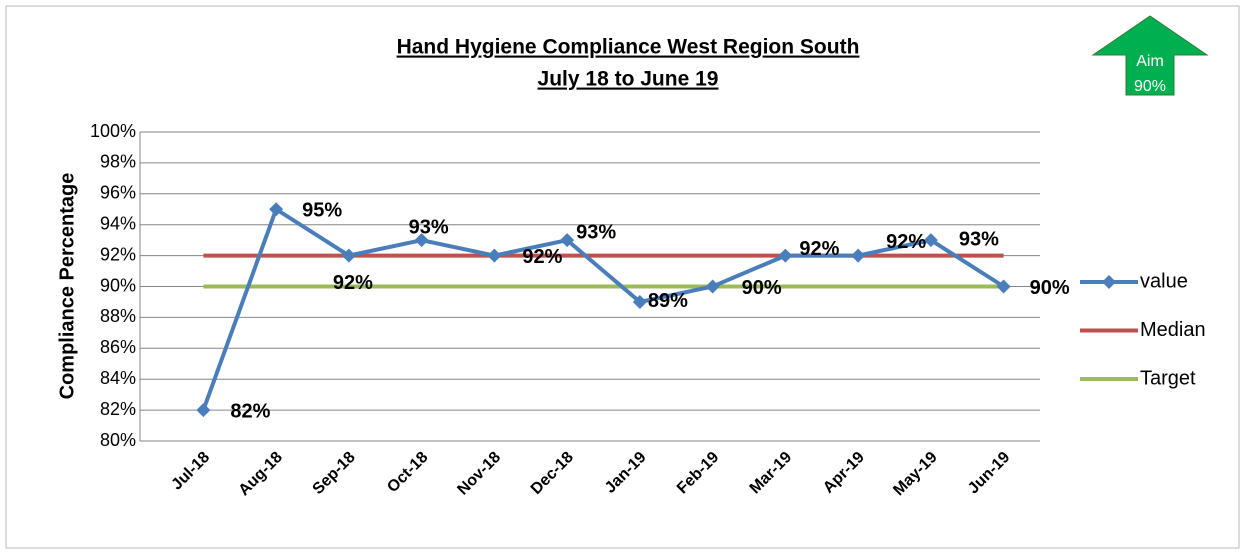 The image size is (1245, 554). Describe the element at coordinates (118, 378) in the screenshot. I see `y-tick-label: 84%` at that location.